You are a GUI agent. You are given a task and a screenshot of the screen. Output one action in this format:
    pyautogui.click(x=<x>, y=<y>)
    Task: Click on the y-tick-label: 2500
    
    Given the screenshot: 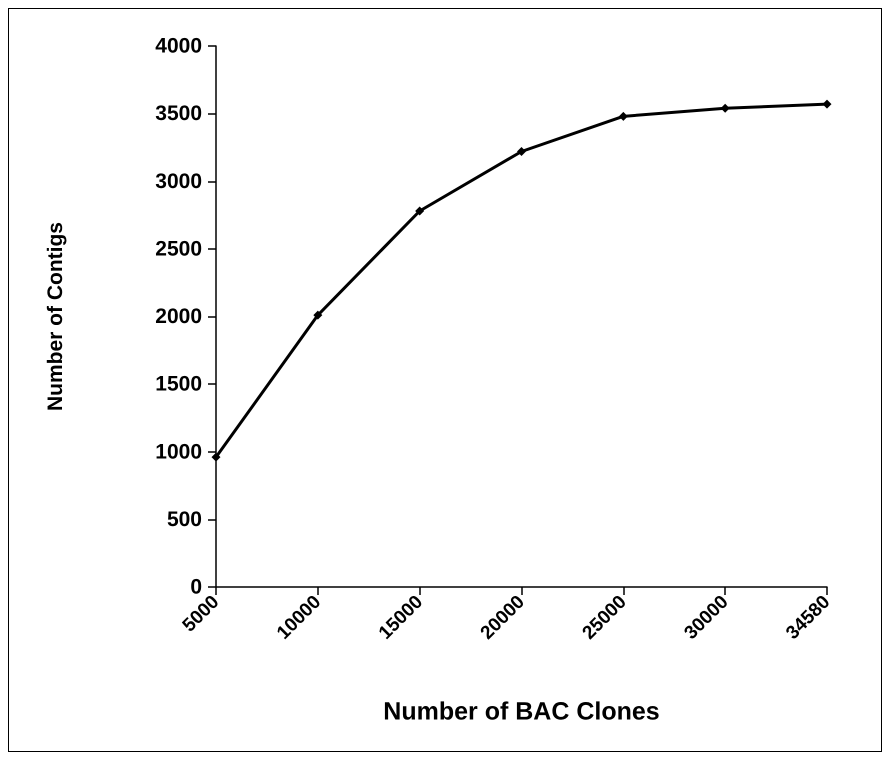 What is the action you would take?
    pyautogui.click(x=178, y=248)
    